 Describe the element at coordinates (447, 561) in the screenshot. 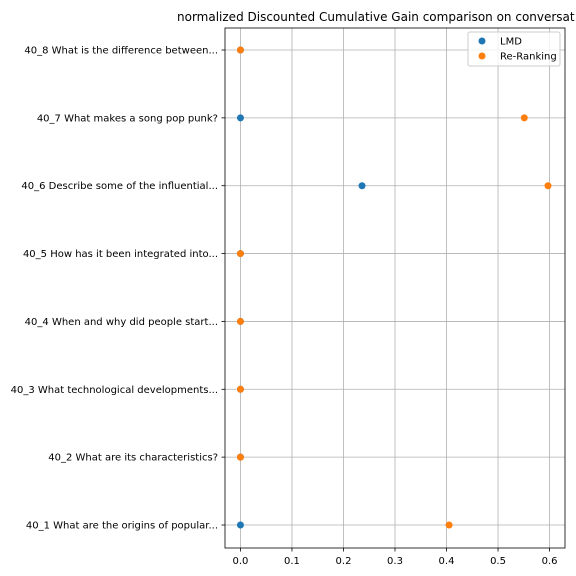

I see `x-tick-label: 0.4` at that location.